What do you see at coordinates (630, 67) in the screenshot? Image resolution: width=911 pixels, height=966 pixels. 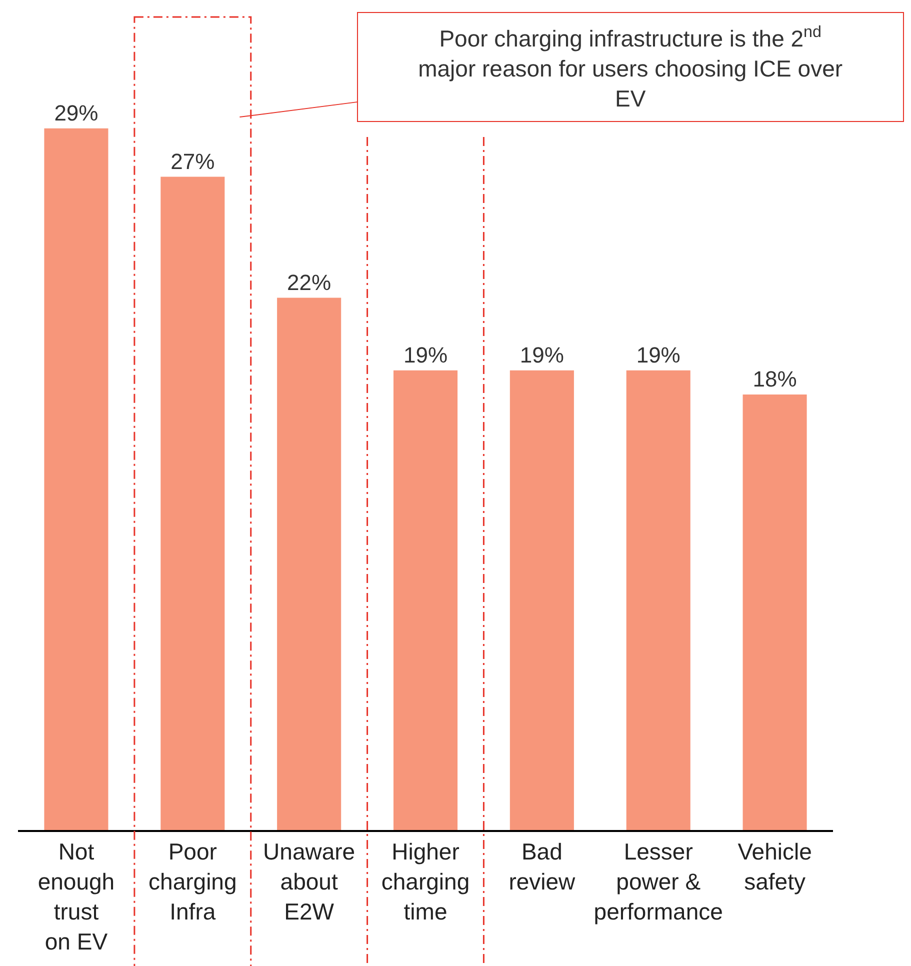 I see `text: Poor charging infrastructure is the 2$^{nd}$ major reason for users choosing ICE over EV` at bounding box center [630, 67].